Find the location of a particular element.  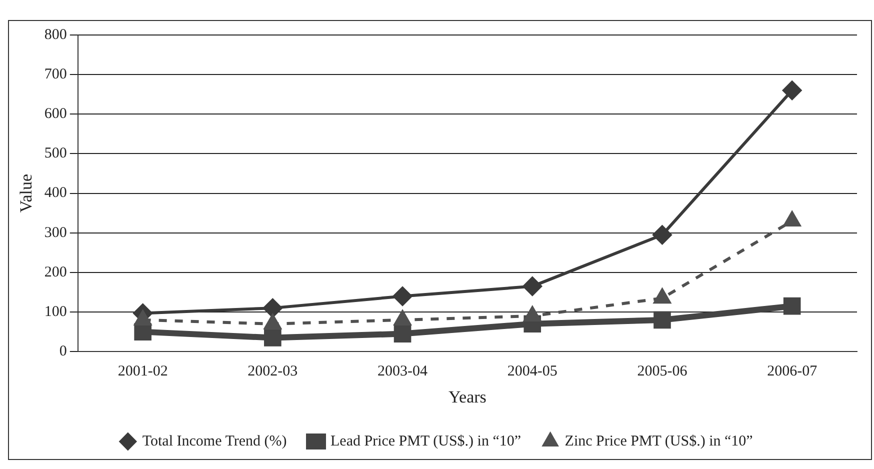

legend-label: Total Income Trend (%) is located at coordinates (214, 441).